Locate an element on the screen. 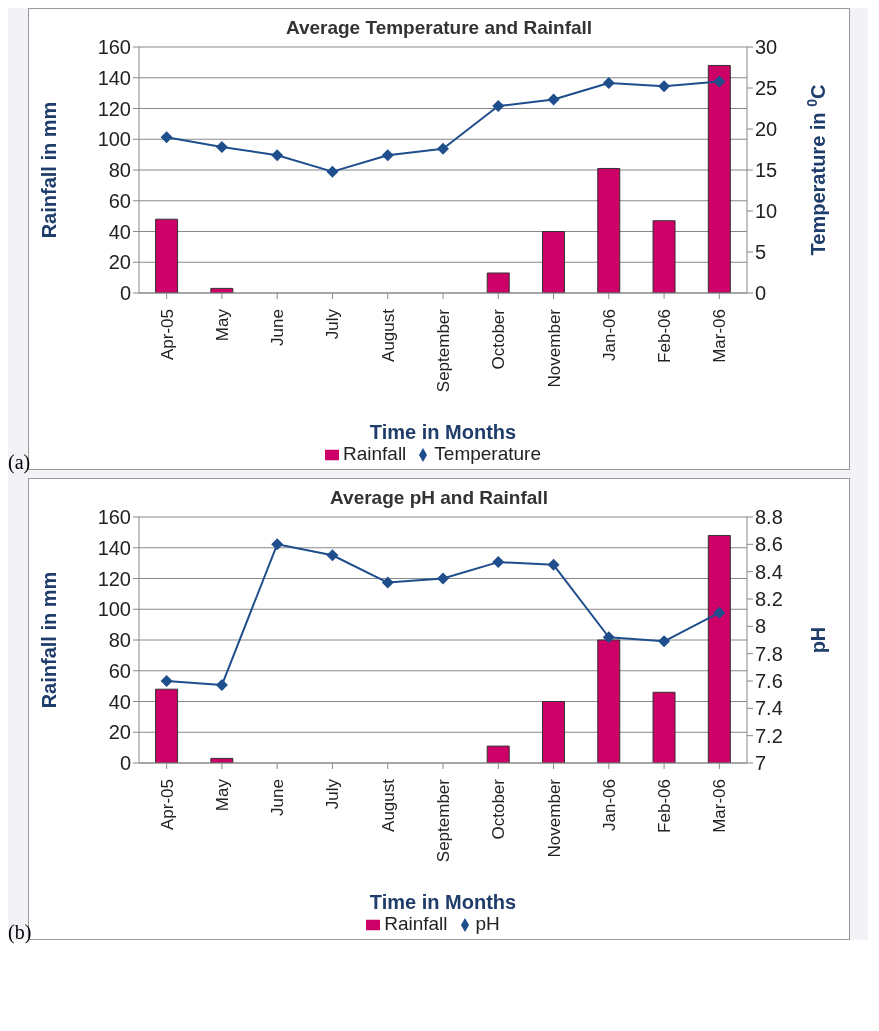 This screenshot has height=1031, width=879. y2-tick-label: 20 is located at coordinates (766, 129).